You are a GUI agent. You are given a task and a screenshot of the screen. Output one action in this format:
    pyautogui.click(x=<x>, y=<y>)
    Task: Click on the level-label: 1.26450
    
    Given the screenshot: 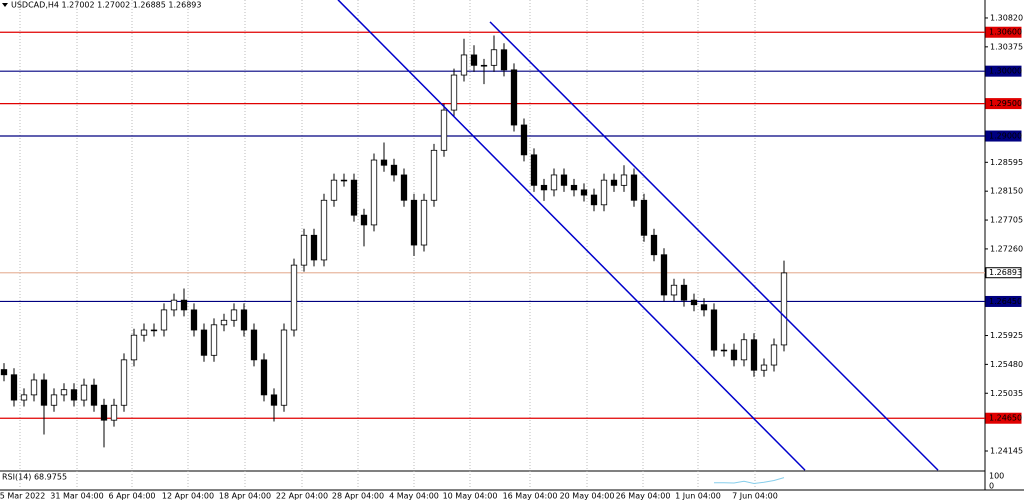 What is the action you would take?
    pyautogui.click(x=1005, y=301)
    